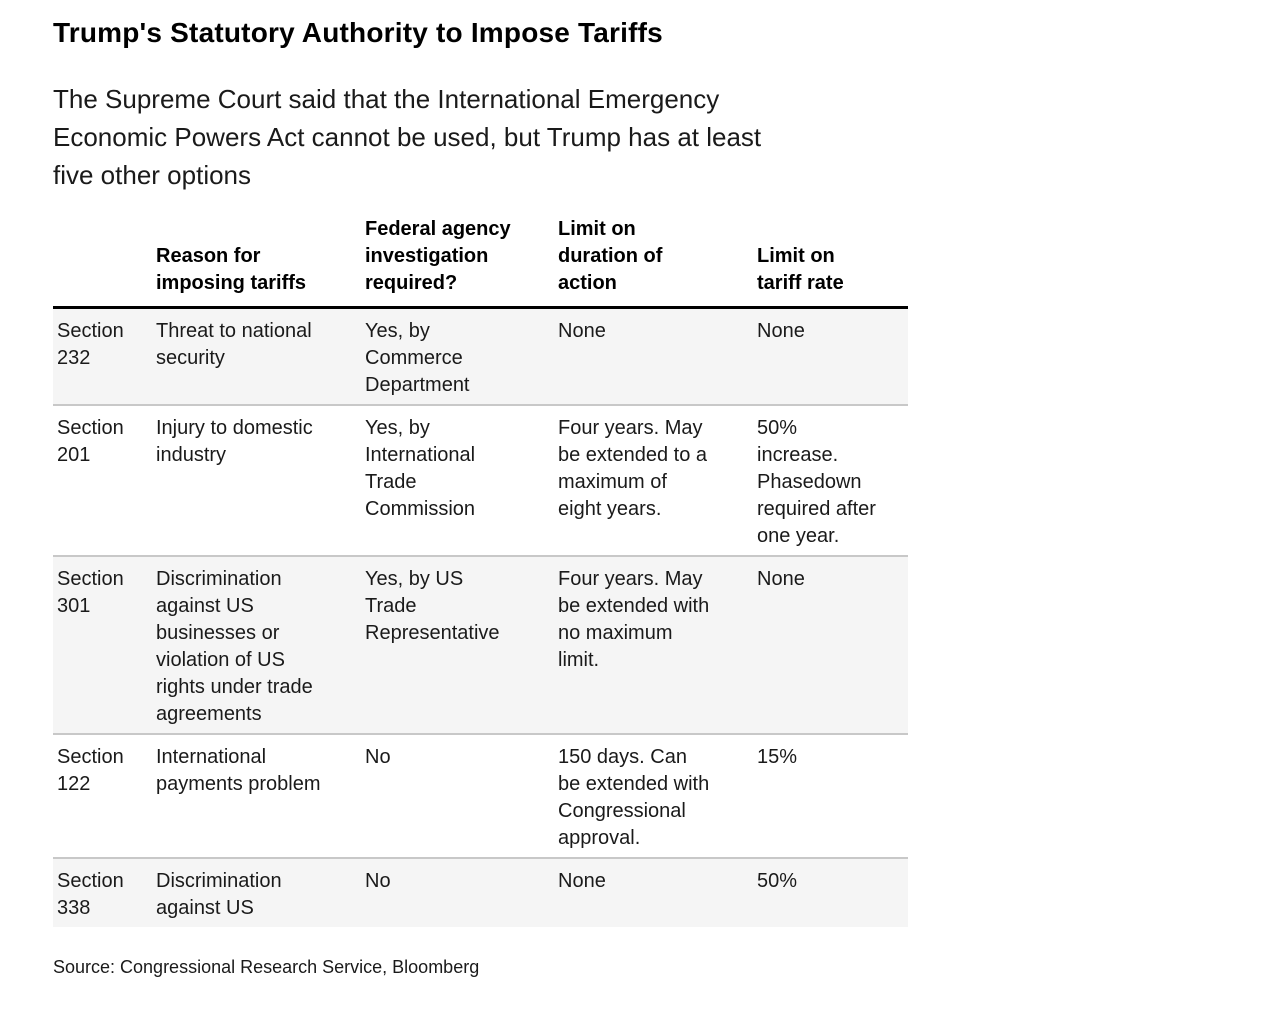  Describe the element at coordinates (234, 344) in the screenshot. I see `table-cell: Threat to national security` at that location.